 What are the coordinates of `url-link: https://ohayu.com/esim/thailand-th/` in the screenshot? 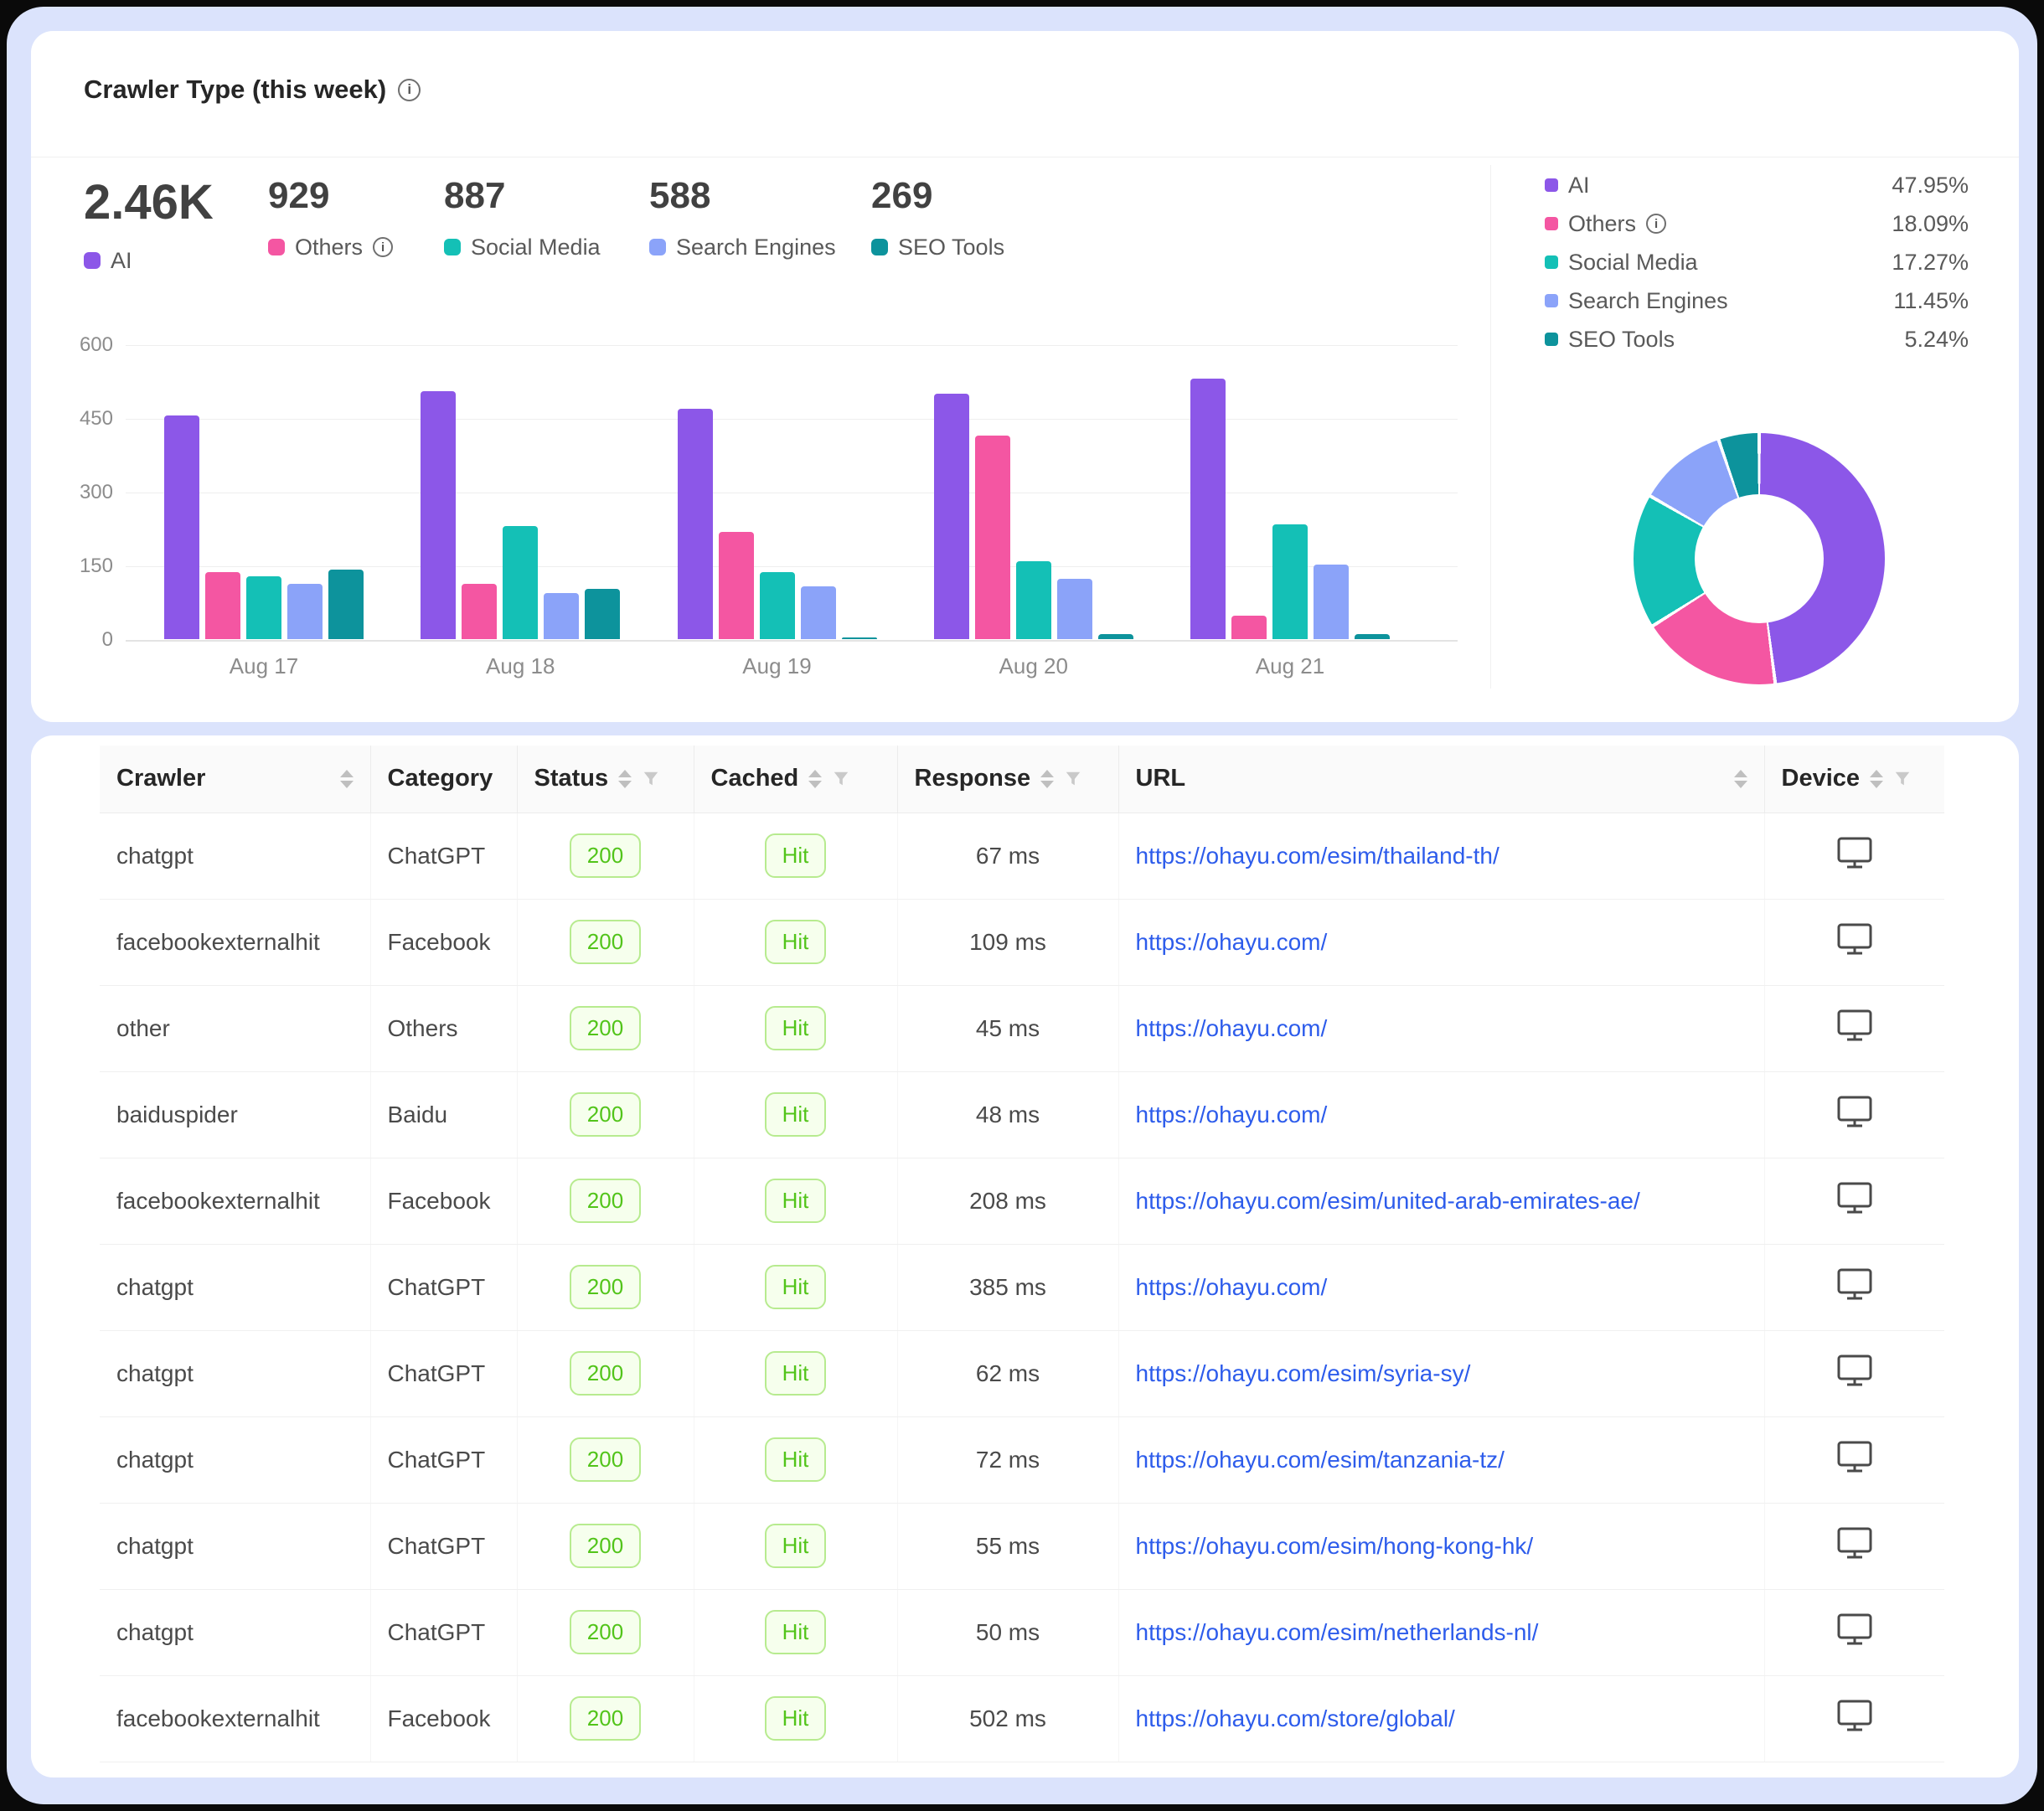 It's located at (1317, 856).